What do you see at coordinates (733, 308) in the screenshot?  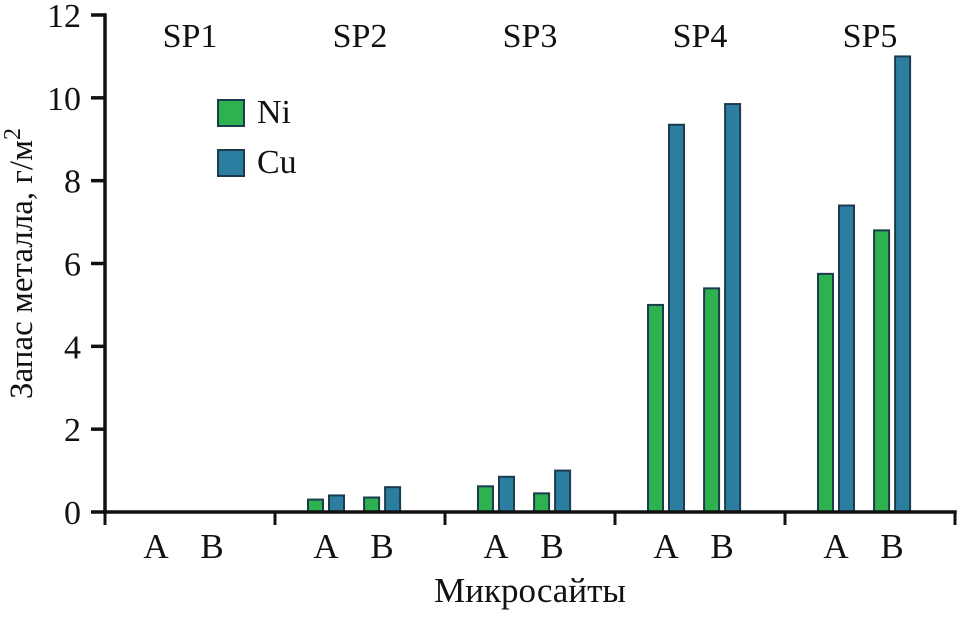 I see `bar-cu-sp4-b` at bounding box center [733, 308].